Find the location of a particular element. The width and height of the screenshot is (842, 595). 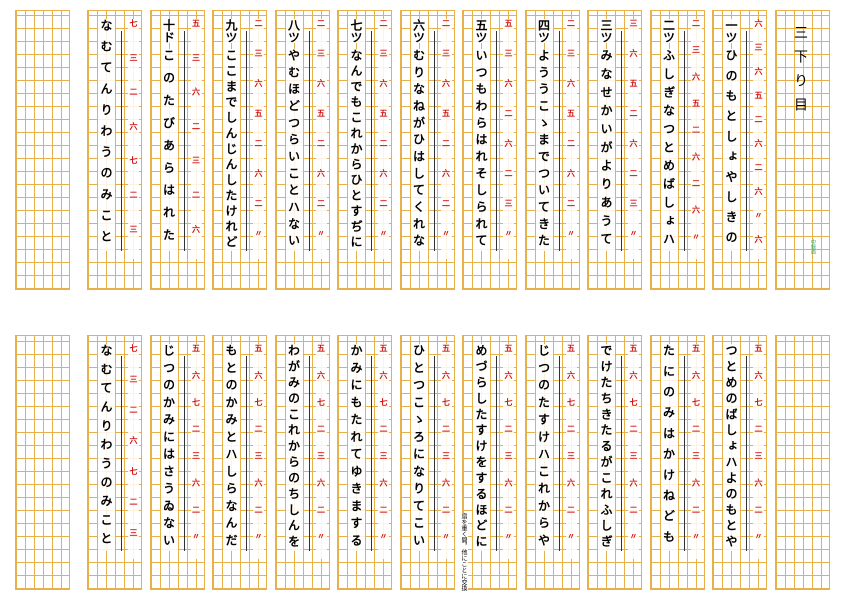

lyric: じつのたすけハこれからや is located at coordinates (544, 447).